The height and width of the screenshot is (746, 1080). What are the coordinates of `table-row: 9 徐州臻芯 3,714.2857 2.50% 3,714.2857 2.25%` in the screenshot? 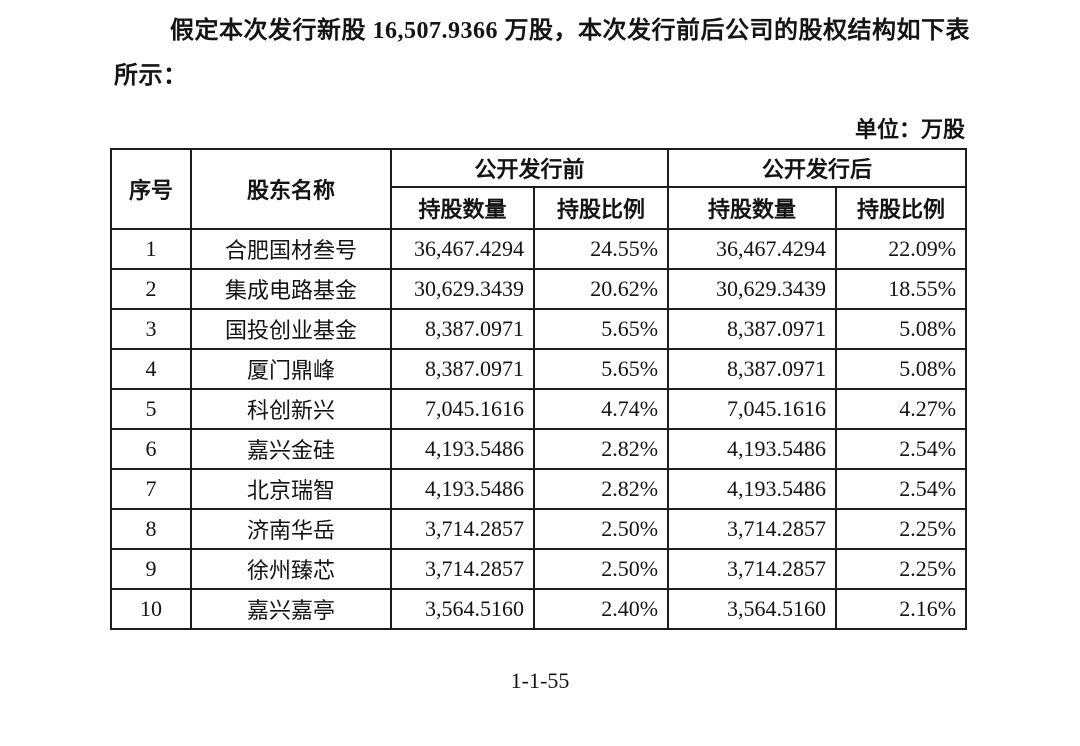 It's located at (539, 569).